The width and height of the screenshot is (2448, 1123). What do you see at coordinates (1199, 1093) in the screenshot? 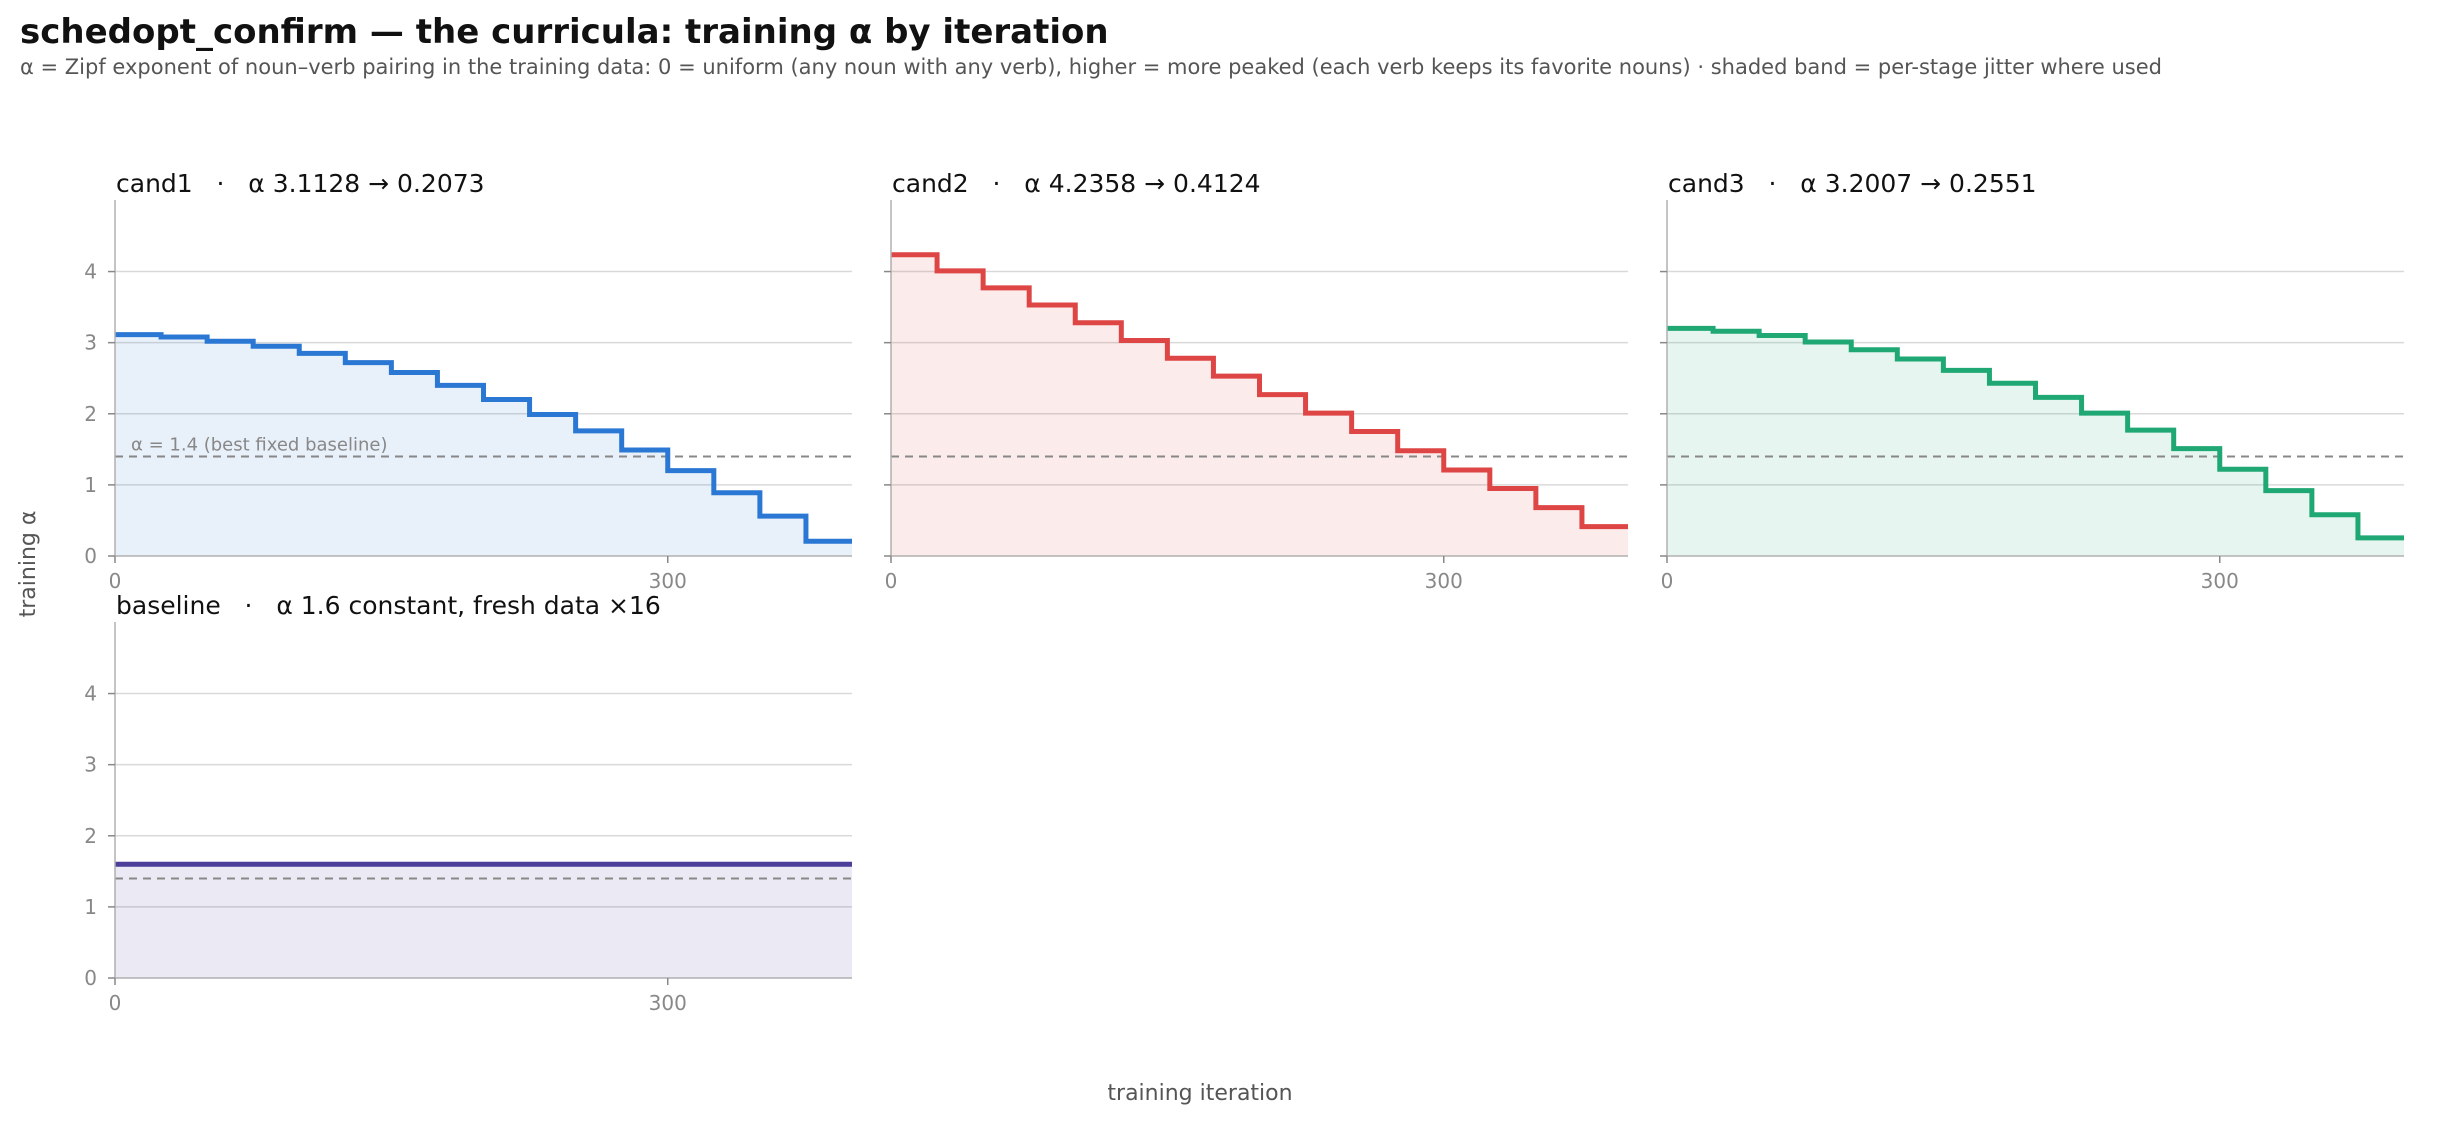
I see `x-axis-label: training iteration` at bounding box center [1199, 1093].